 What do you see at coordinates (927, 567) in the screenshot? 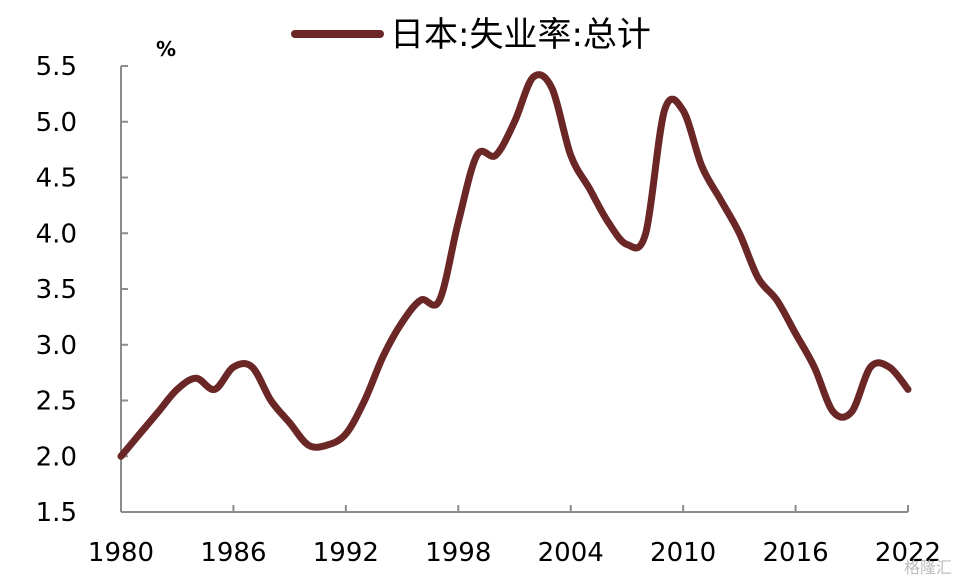
I see `watermark: 格隆汇` at bounding box center [927, 567].